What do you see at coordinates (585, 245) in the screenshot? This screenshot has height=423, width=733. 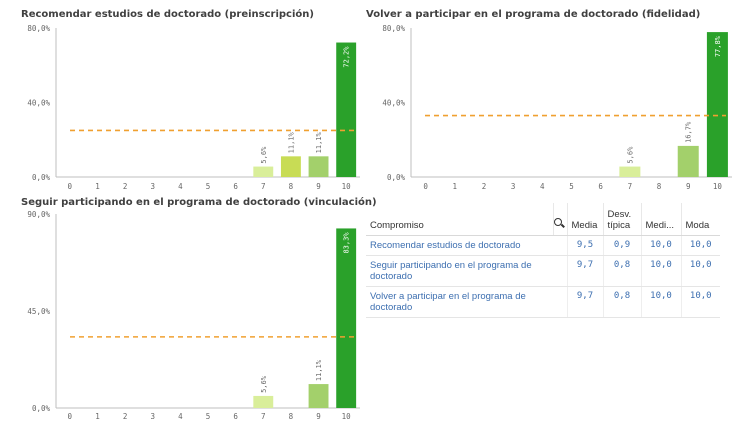 I see `cell-media: 9,5` at bounding box center [585, 245].